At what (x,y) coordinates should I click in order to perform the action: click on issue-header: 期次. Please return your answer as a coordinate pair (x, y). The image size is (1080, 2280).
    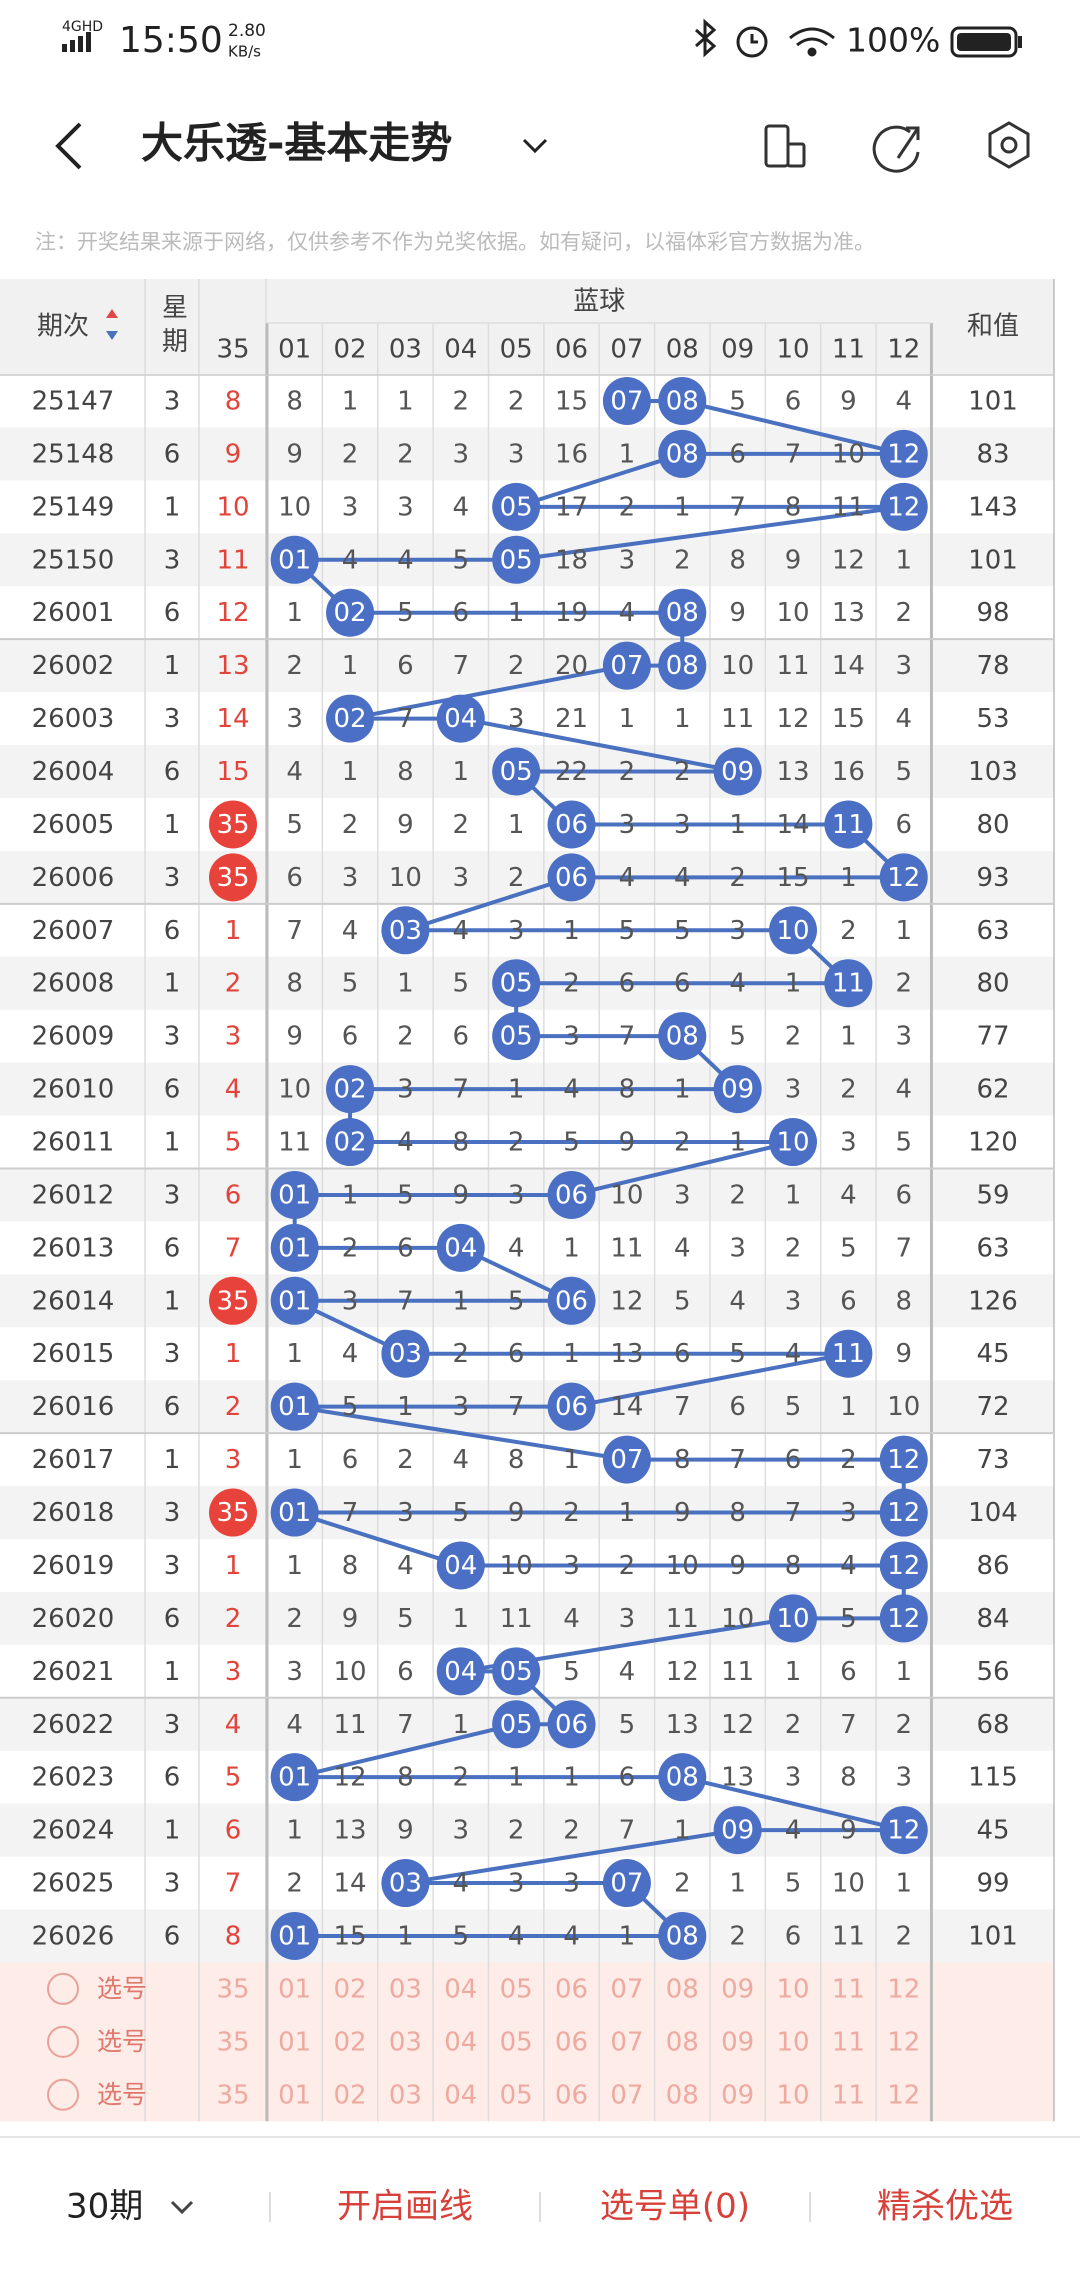
    Looking at the image, I should click on (63, 327).